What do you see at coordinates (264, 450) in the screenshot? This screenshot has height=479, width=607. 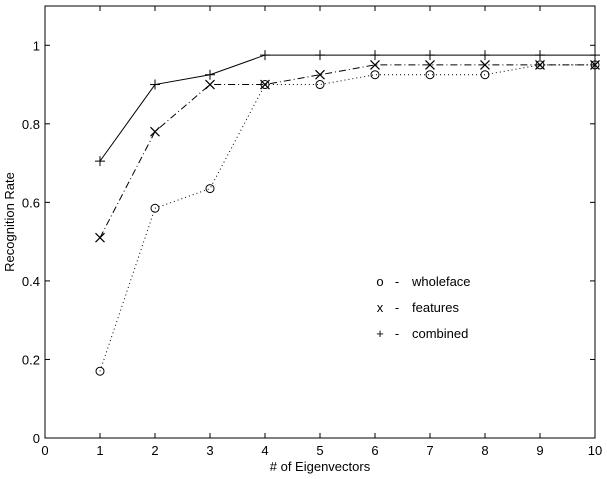 I see `x-tick-label: 4` at bounding box center [264, 450].